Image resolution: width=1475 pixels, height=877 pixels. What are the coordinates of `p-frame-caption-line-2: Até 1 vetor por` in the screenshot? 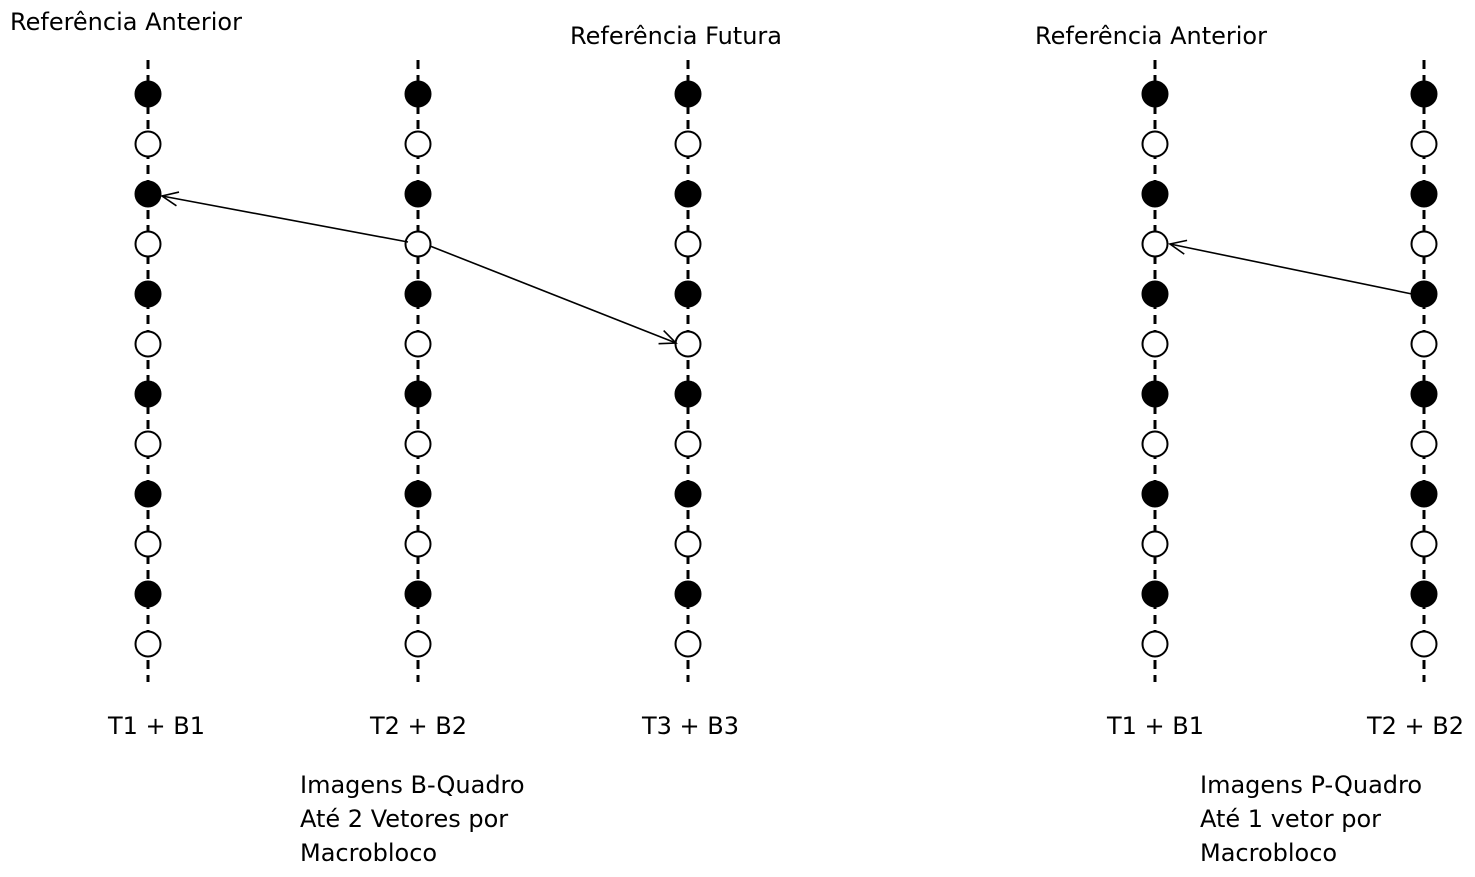 It's located at (1311, 819).